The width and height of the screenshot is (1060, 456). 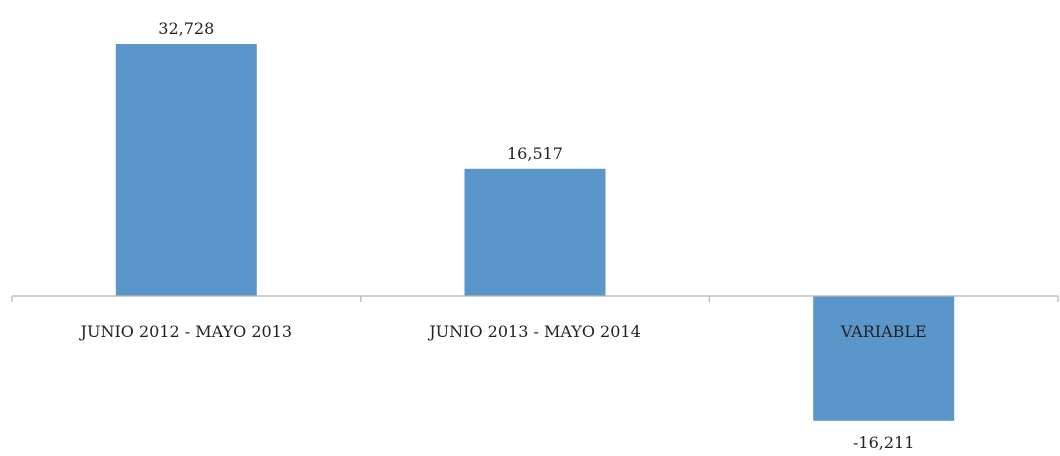 I want to click on category-label-1: JUNIO 2012 - MAYO 2013, so click(x=186, y=331).